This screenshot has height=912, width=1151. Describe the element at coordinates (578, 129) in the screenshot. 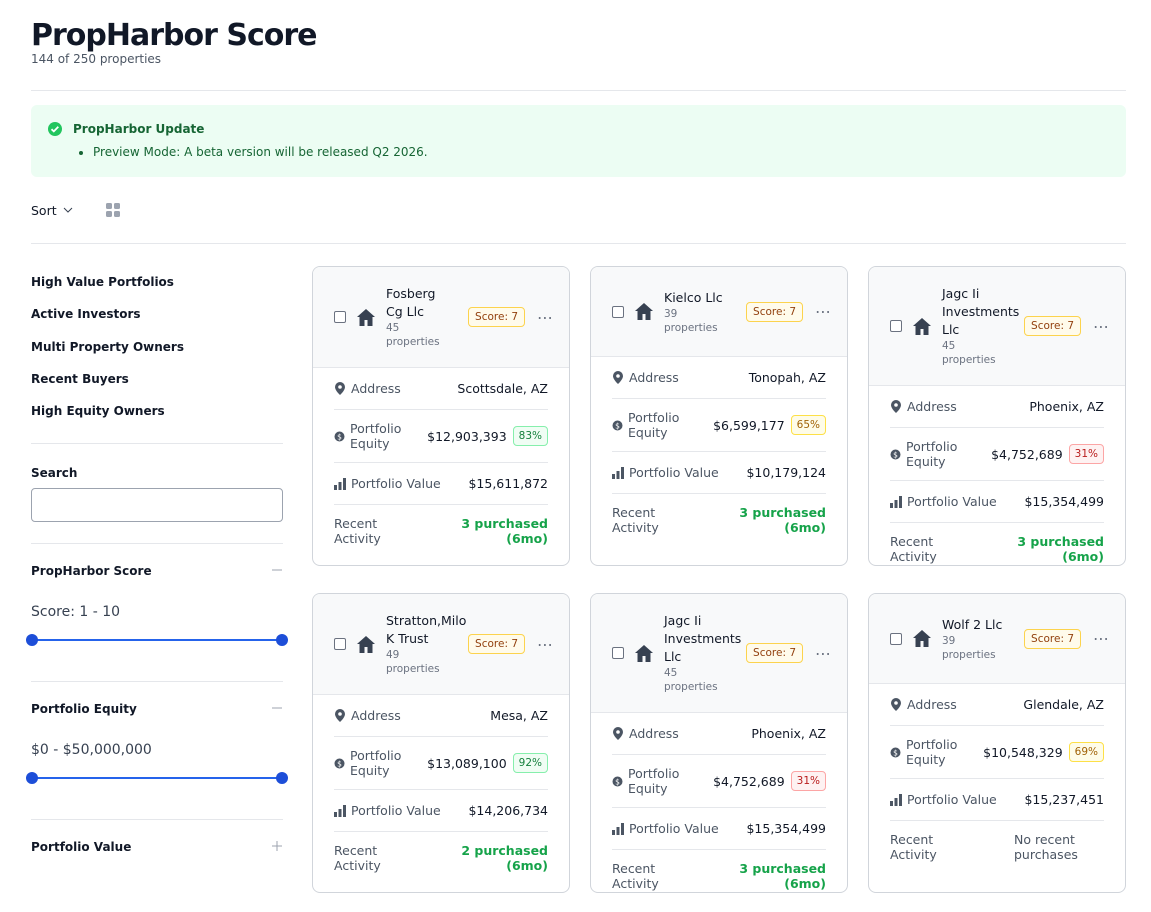

I see `alert-header: PropHarbor Update` at that location.